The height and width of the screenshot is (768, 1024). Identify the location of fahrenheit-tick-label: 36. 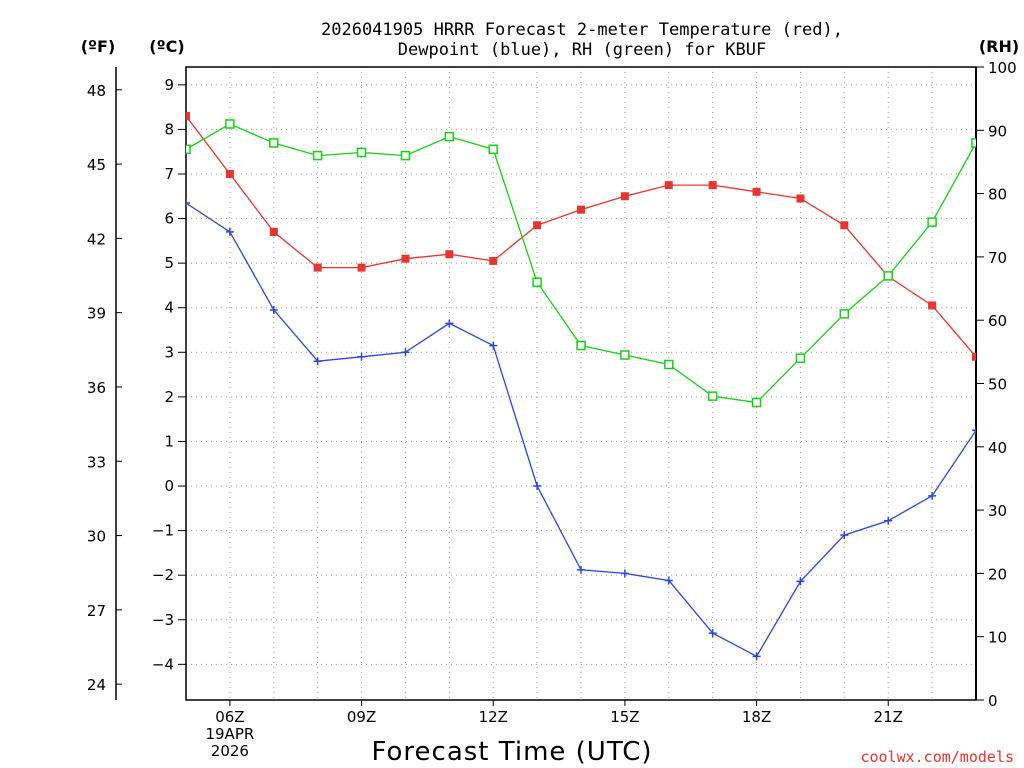
(96, 388).